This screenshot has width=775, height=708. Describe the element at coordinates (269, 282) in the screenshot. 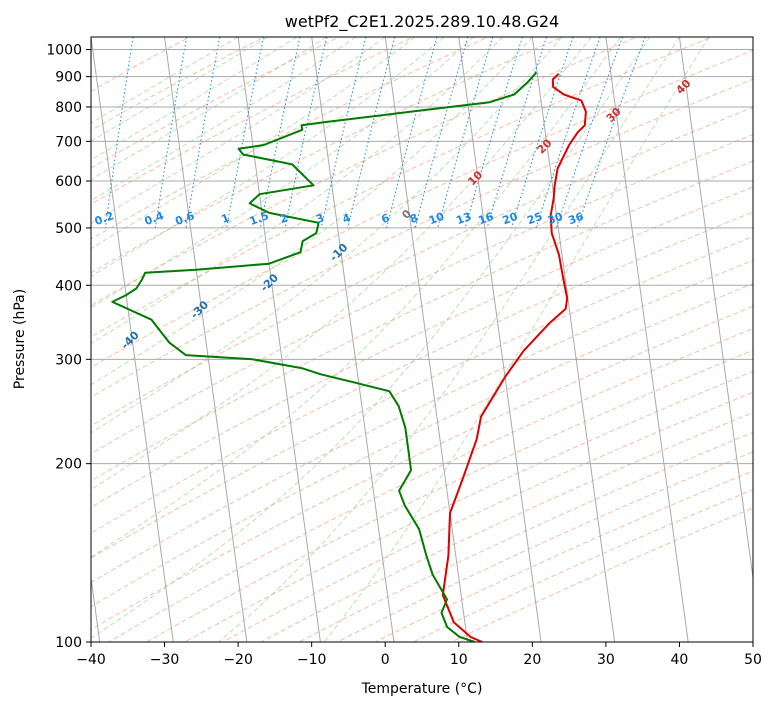

I see `isotherm-label: -20` at that location.